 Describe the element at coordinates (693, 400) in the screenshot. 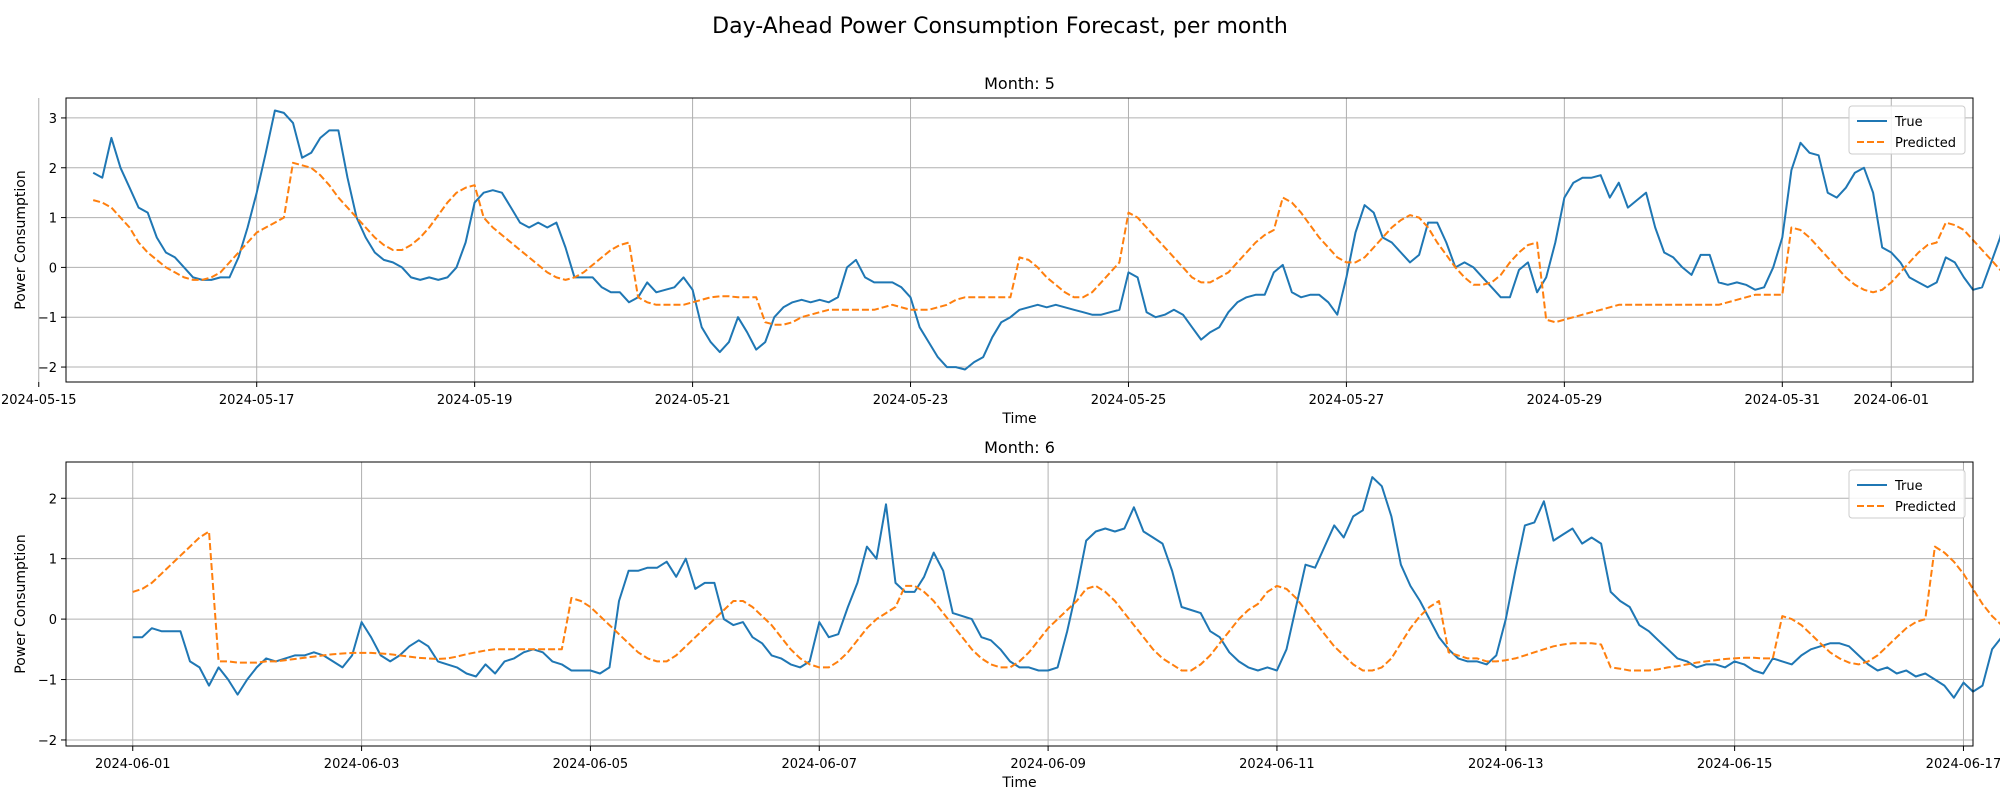

I see `x-tick-label: 2024-05-21` at that location.